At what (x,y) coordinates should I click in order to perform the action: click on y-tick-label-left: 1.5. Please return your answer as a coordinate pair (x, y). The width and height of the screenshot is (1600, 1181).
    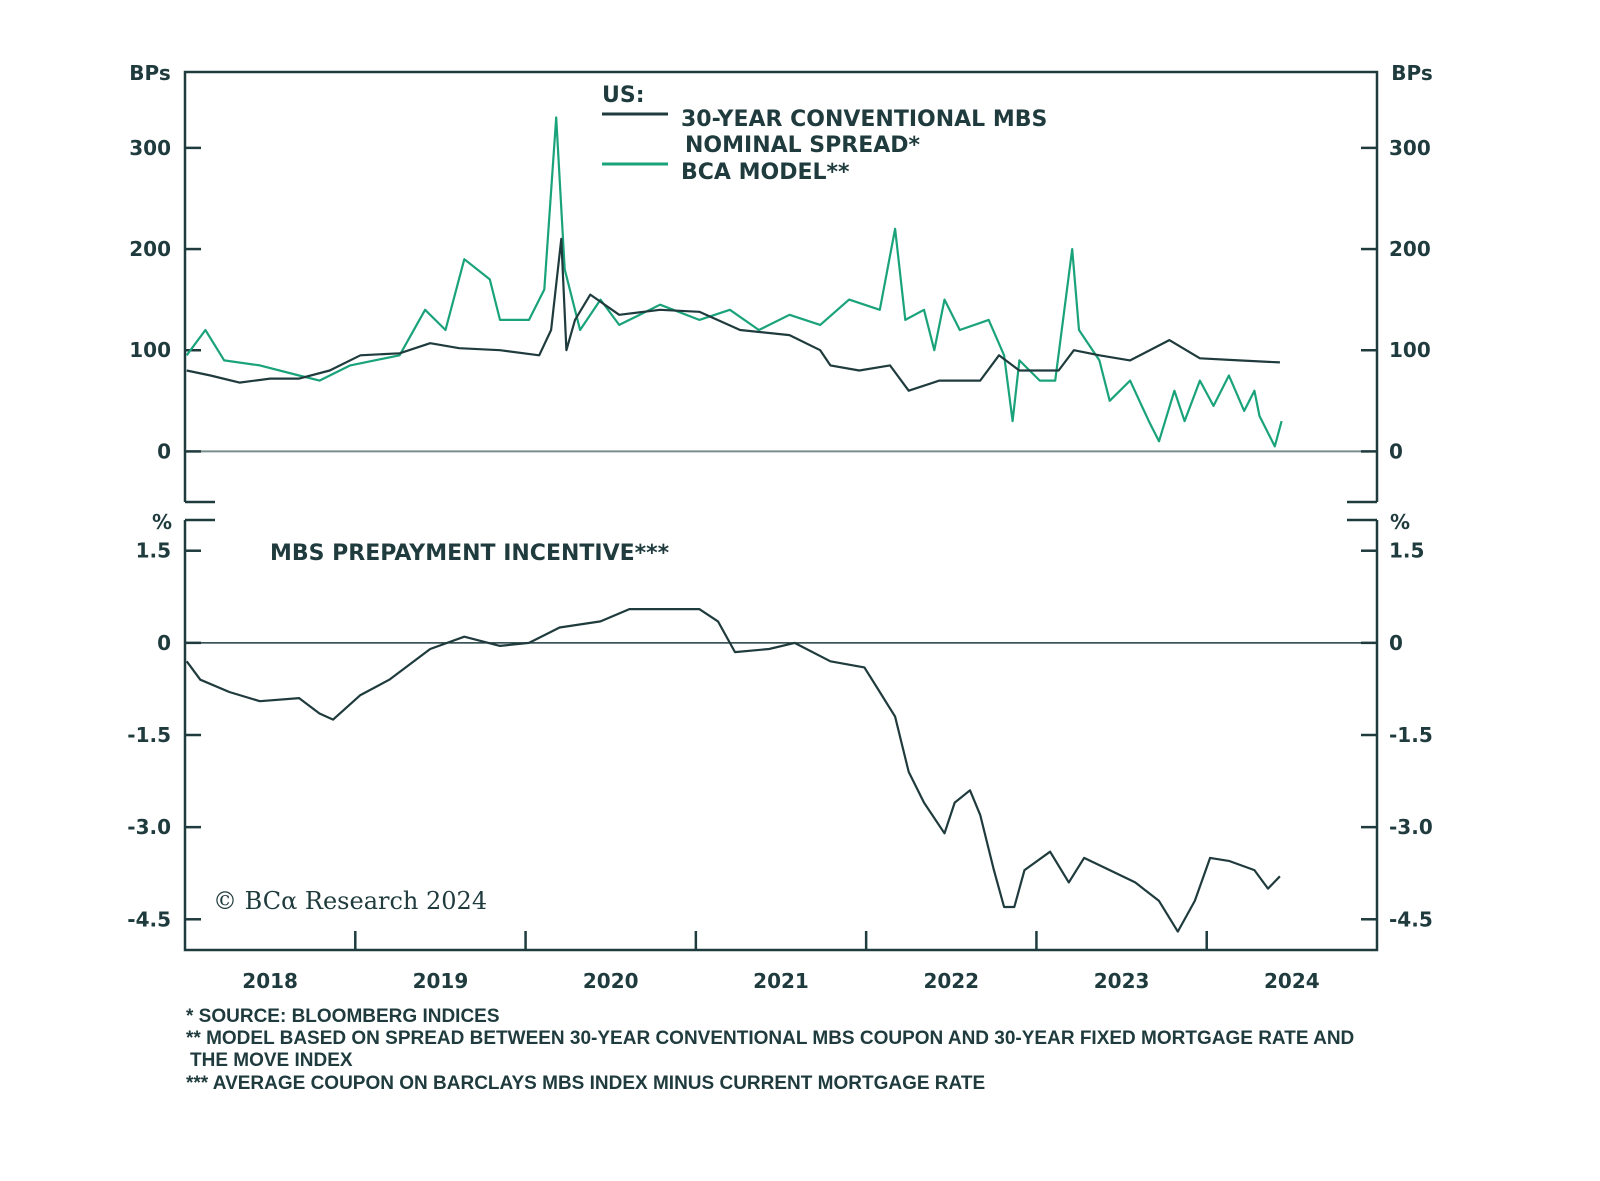
    Looking at the image, I should click on (153, 551).